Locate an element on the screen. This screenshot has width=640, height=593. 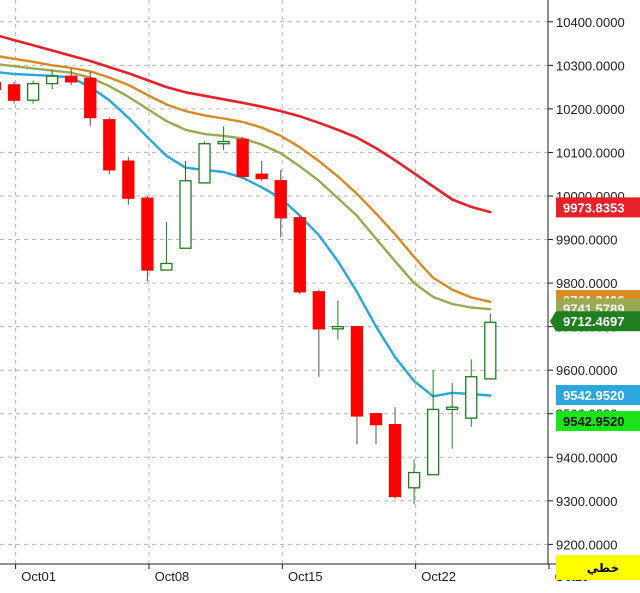
y-tick-label: 10300.0000 is located at coordinates (590, 65).